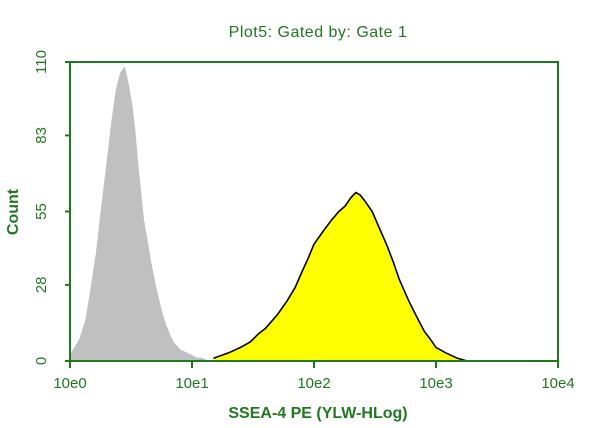 The width and height of the screenshot is (600, 428). I want to click on y-axis-label: Count, so click(13, 211).